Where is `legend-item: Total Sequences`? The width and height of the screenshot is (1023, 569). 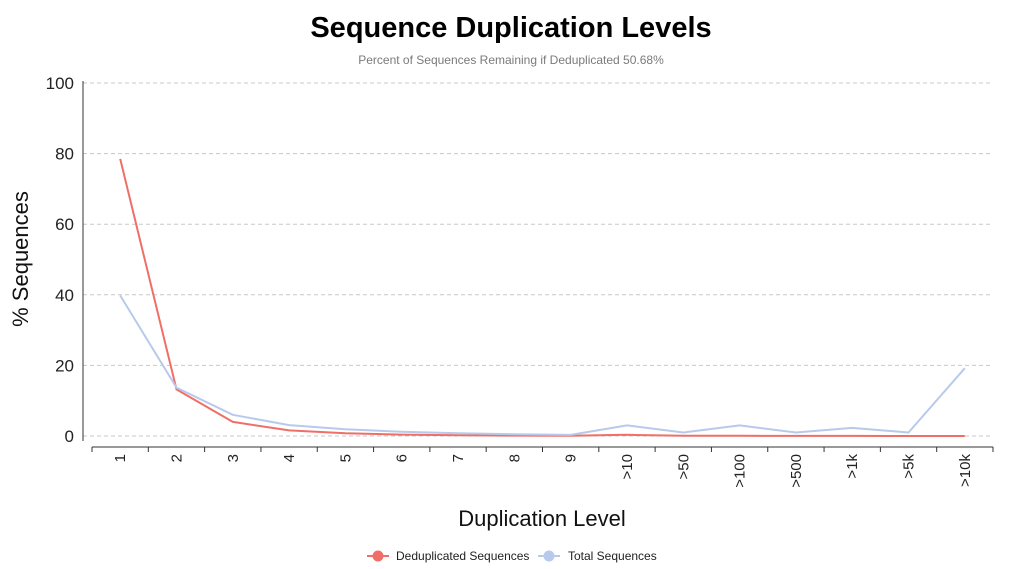 legend-item: Total Sequences is located at coordinates (597, 556).